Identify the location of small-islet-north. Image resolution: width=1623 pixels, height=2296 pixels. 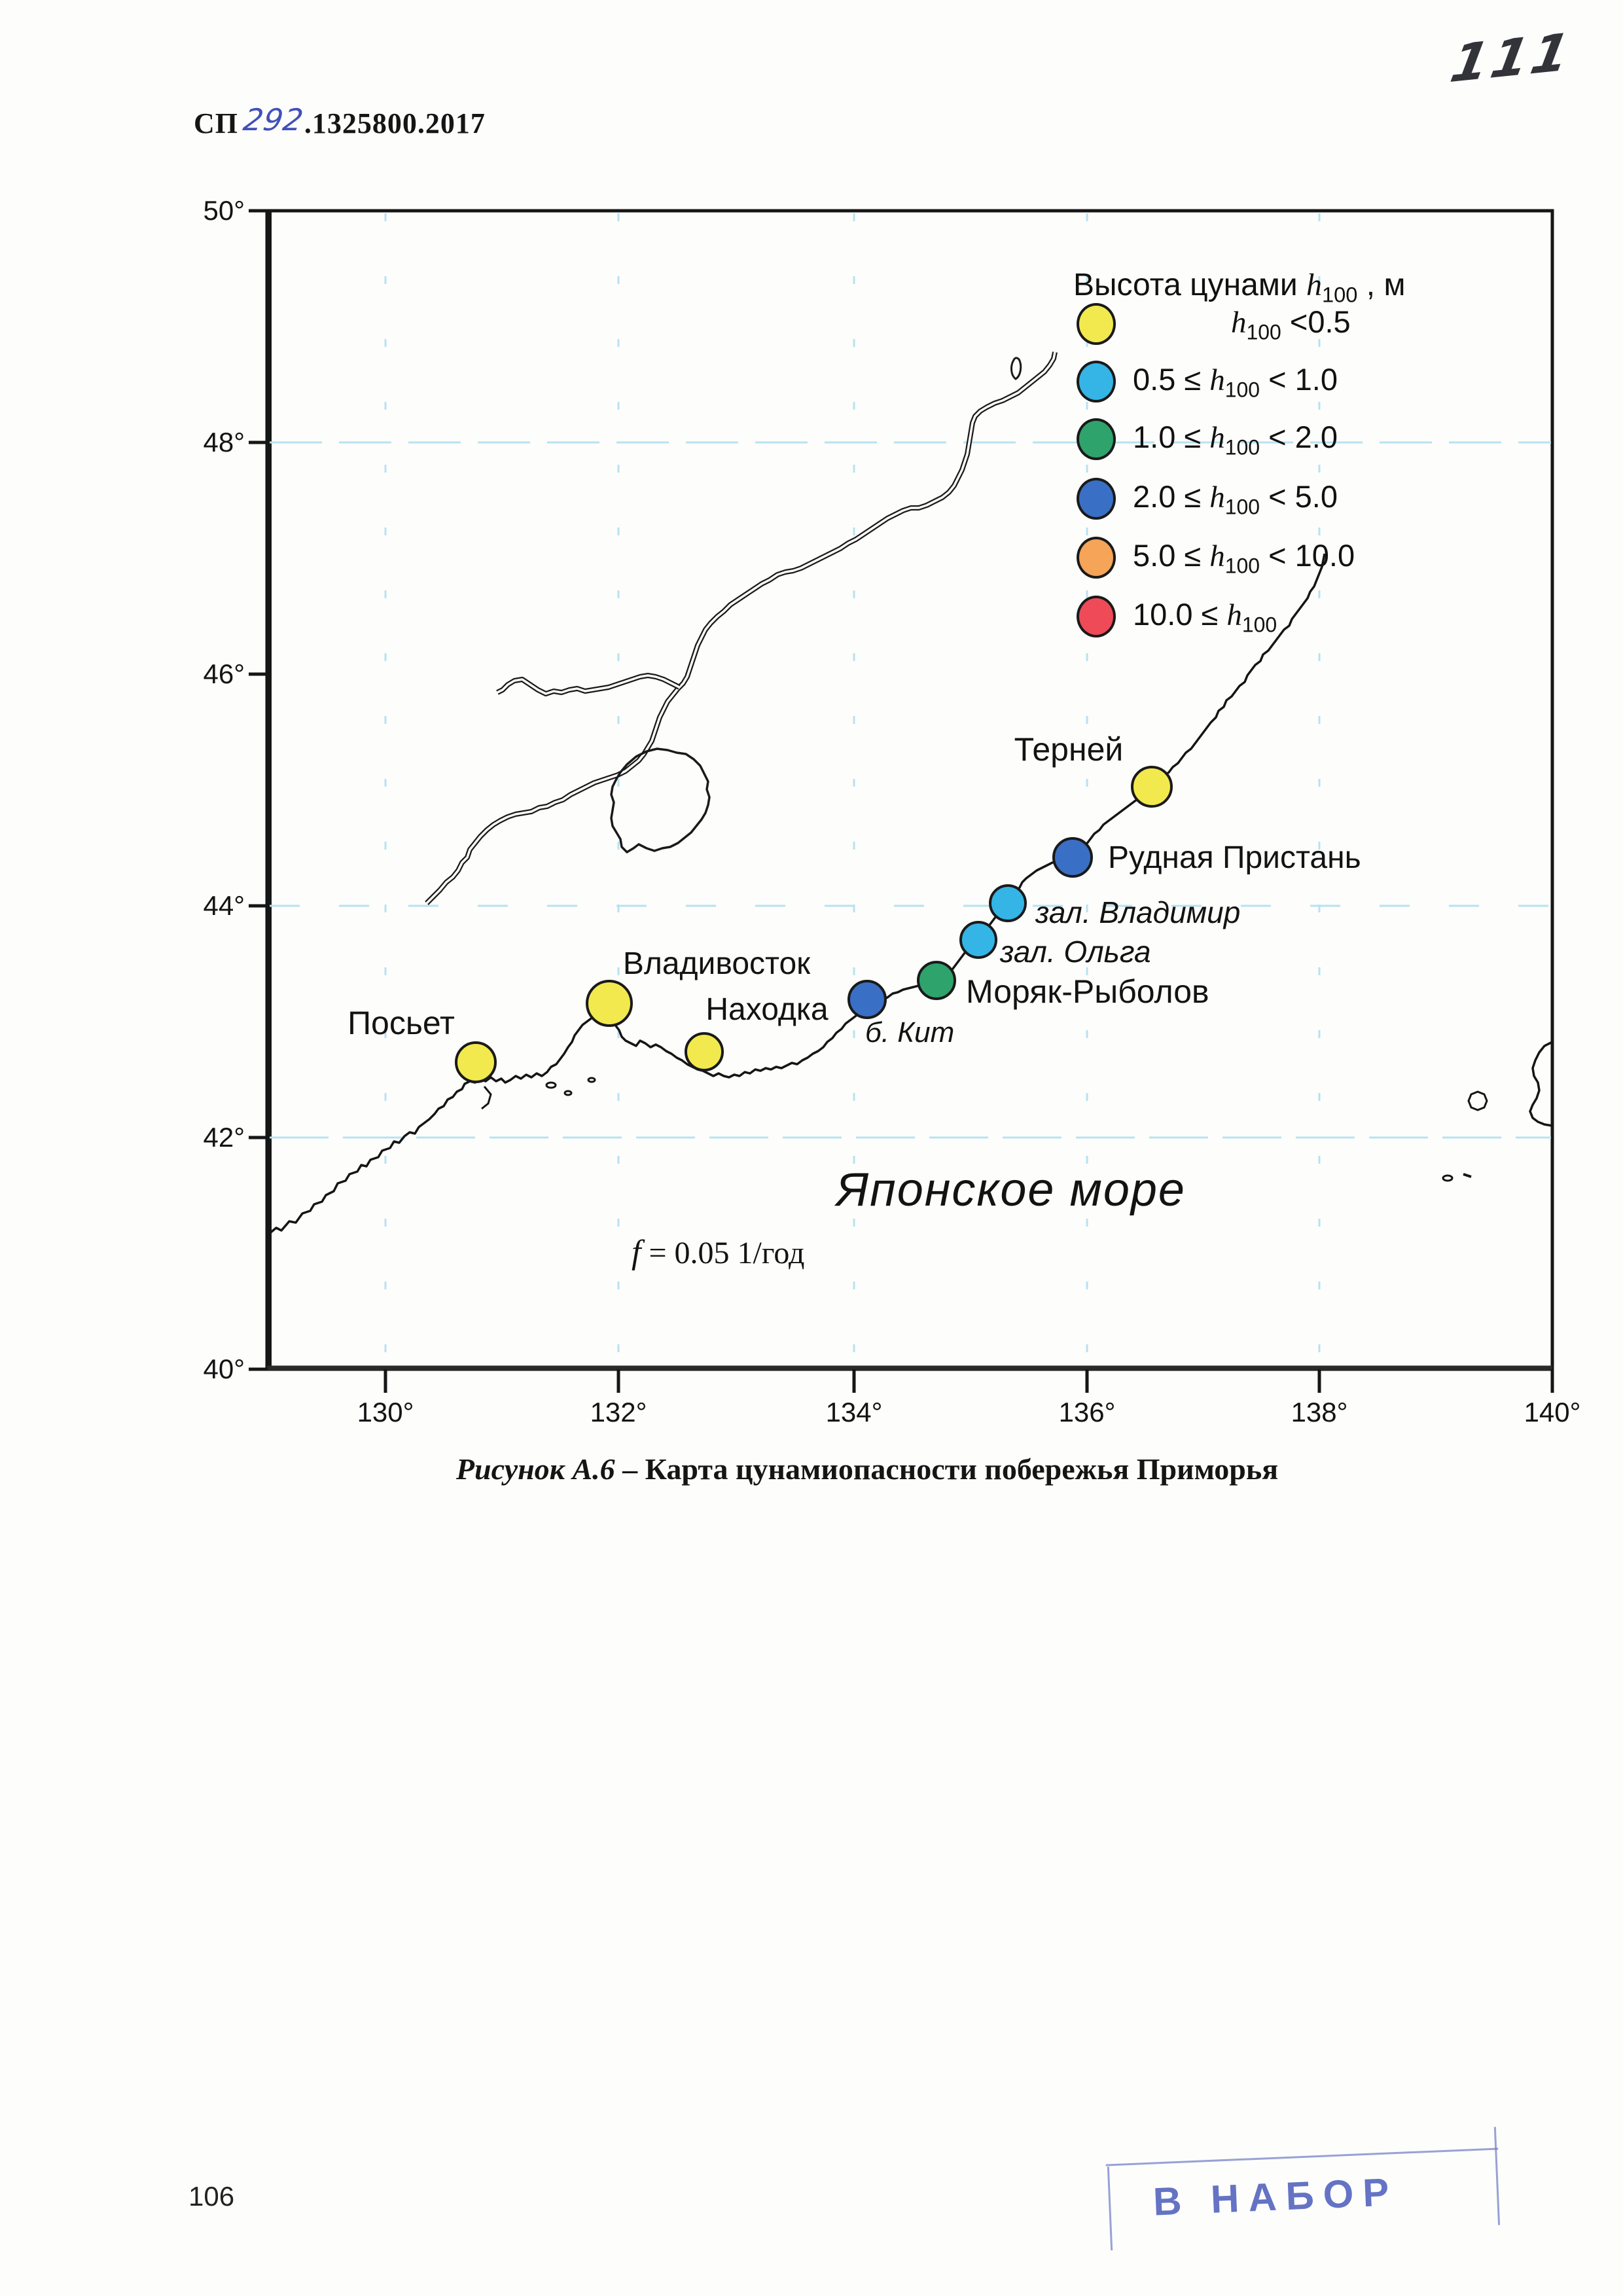
(1016, 368).